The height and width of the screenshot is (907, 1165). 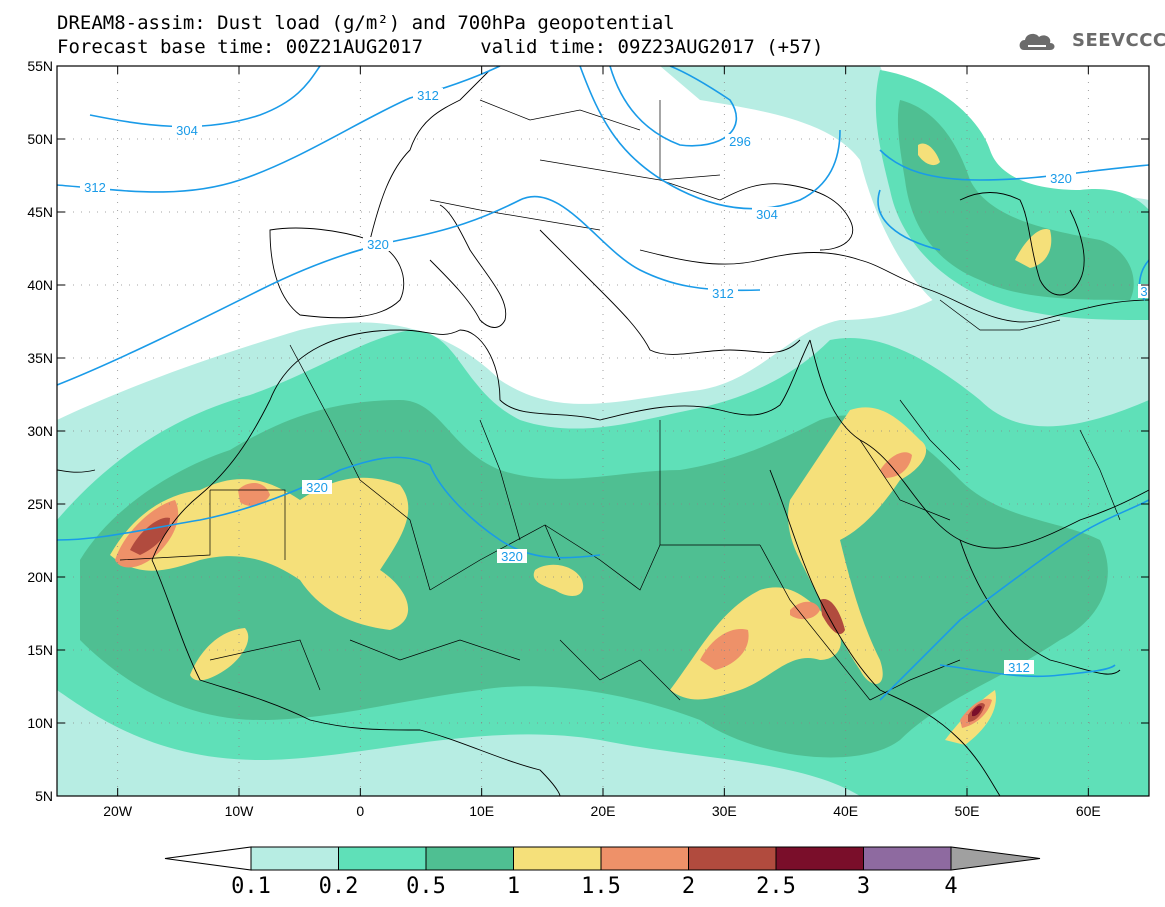 What do you see at coordinates (44, 796) in the screenshot?
I see `lat-label: 5N` at bounding box center [44, 796].